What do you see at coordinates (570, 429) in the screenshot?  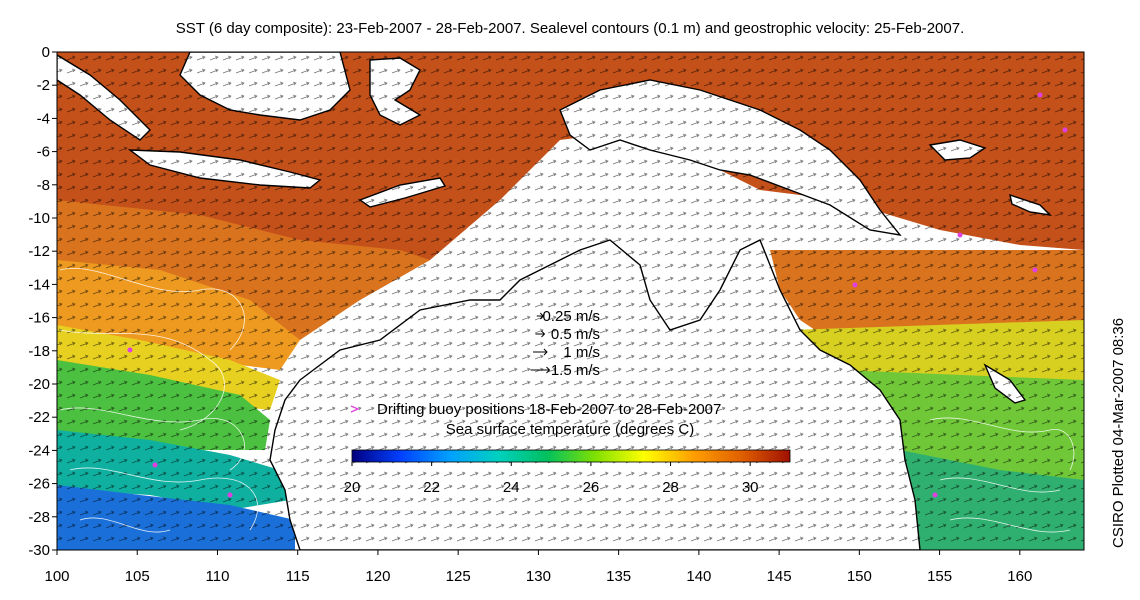 I see `colorbar-title: Sea surface temperature (degrees C)` at bounding box center [570, 429].